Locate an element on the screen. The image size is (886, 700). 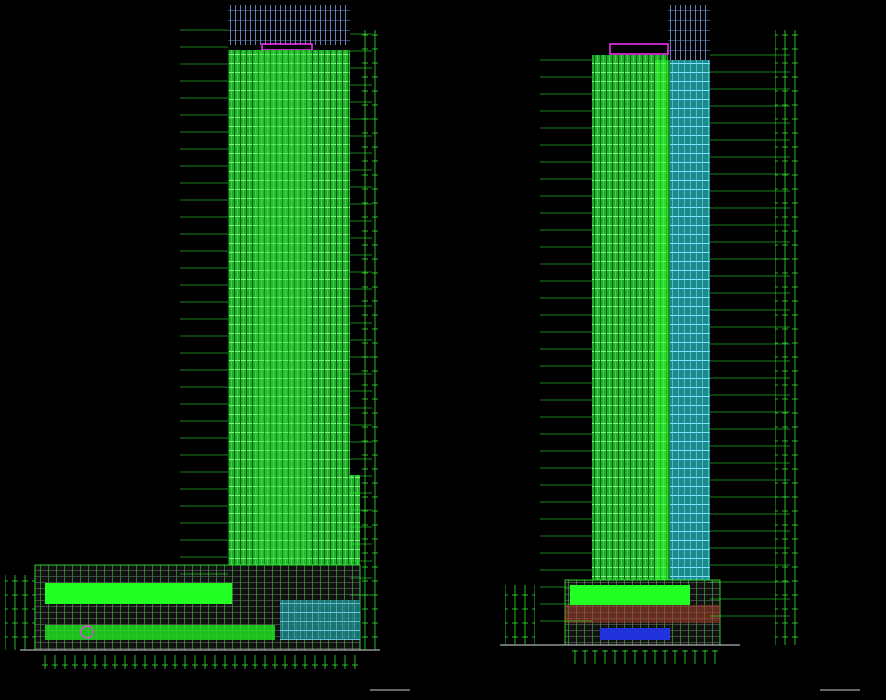
tower-step is located at coordinates (355, 542).